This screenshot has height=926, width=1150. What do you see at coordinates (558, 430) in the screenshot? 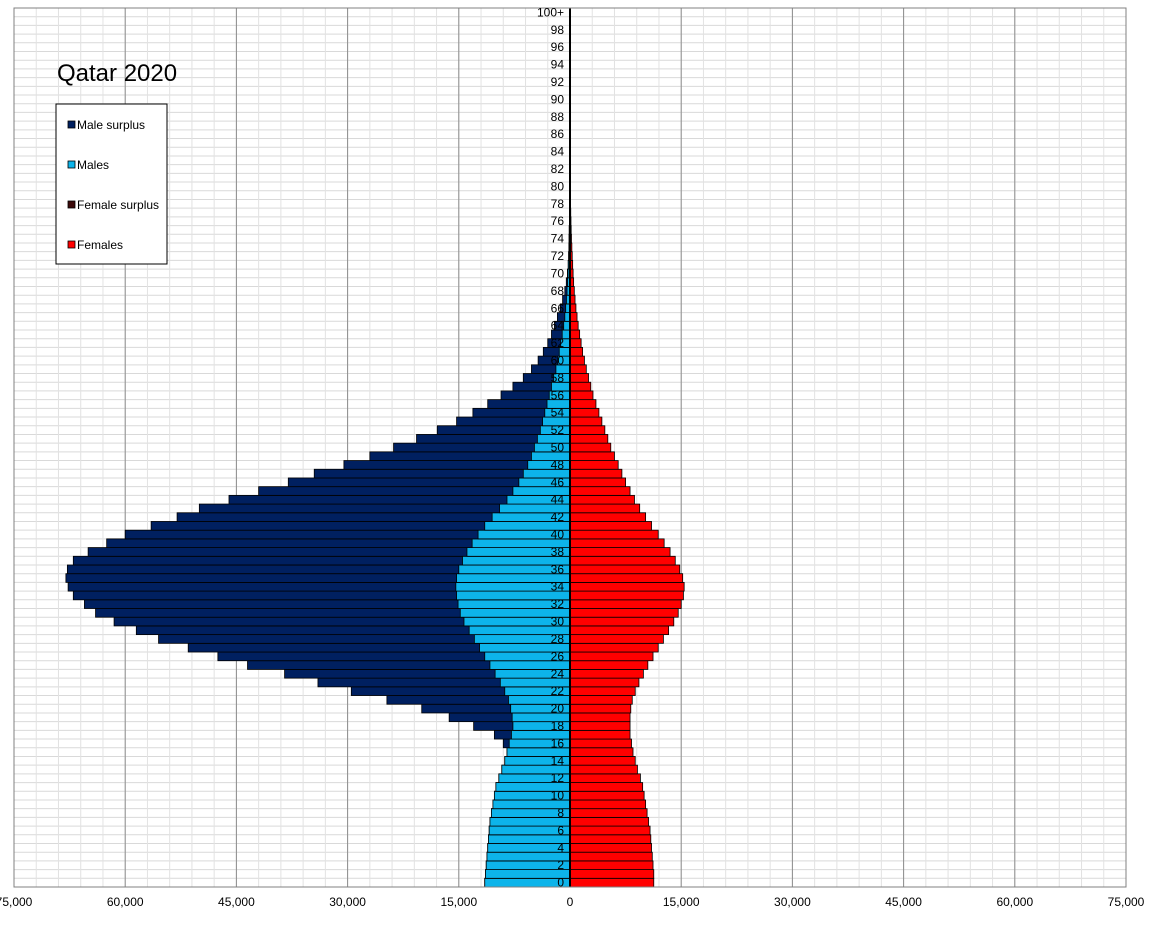
I see `age-tick-label: 52` at bounding box center [558, 430].